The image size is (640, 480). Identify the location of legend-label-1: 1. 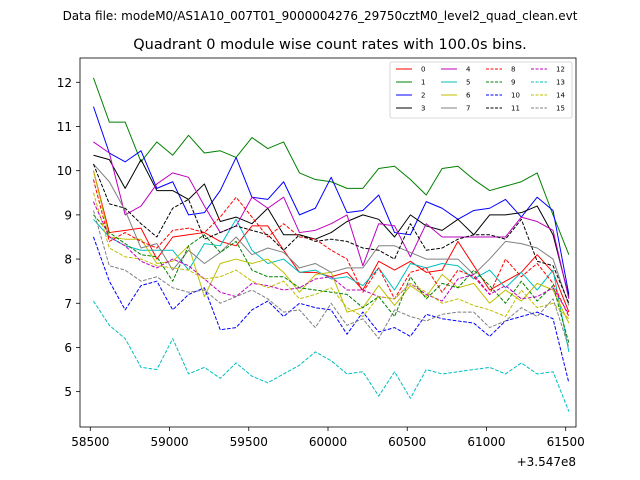
(423, 83).